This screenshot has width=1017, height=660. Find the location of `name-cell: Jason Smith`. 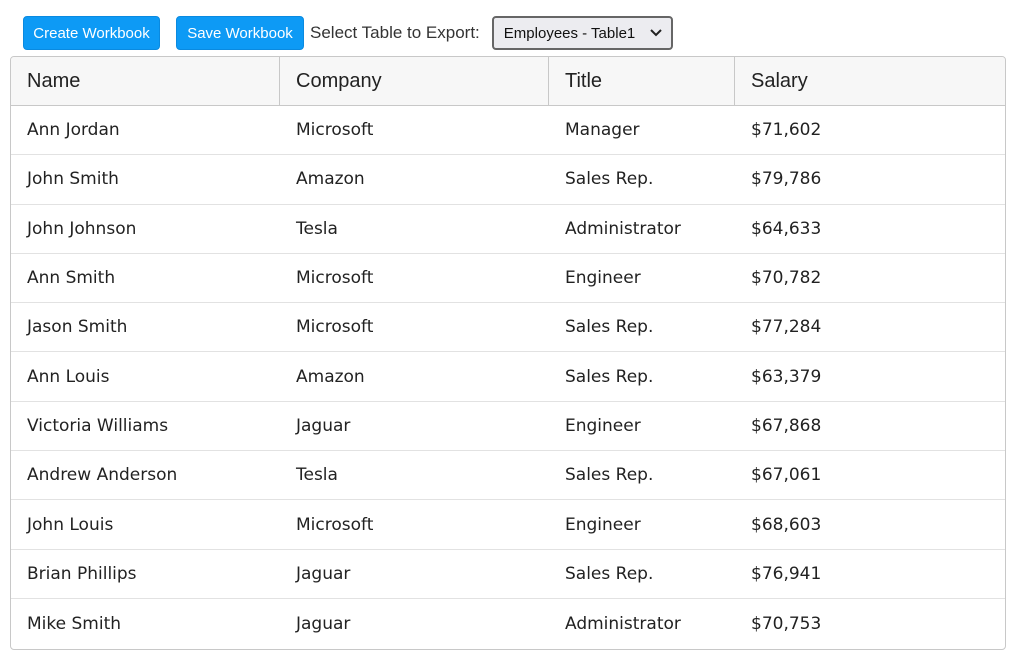

name-cell: Jason Smith is located at coordinates (77, 327).